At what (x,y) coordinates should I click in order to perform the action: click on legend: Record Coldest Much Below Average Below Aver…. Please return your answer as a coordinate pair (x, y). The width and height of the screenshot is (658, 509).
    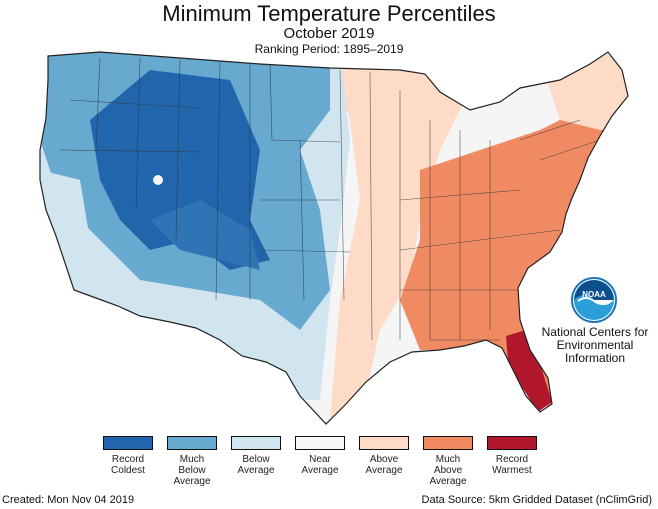
    Looking at the image, I should click on (321, 464).